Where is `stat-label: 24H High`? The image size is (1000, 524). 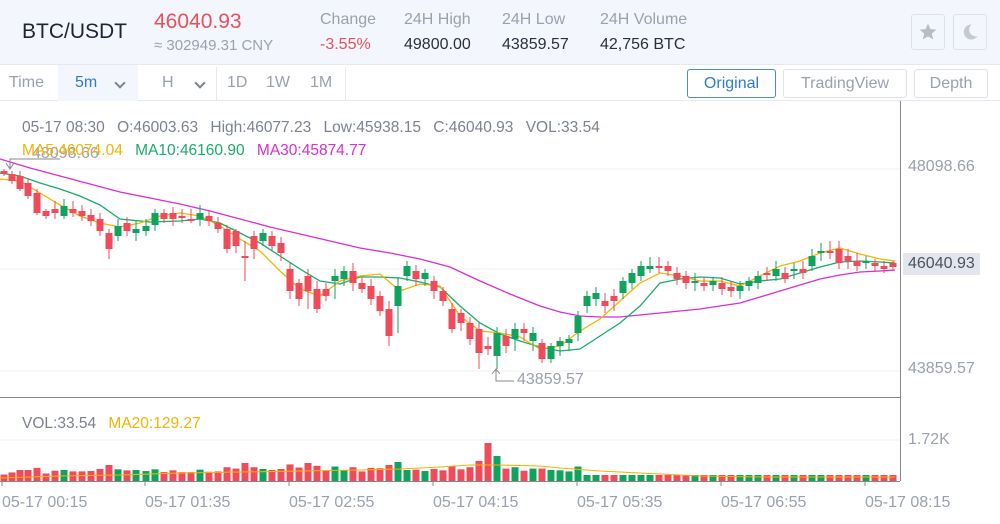
stat-label: 24H High is located at coordinates (437, 19).